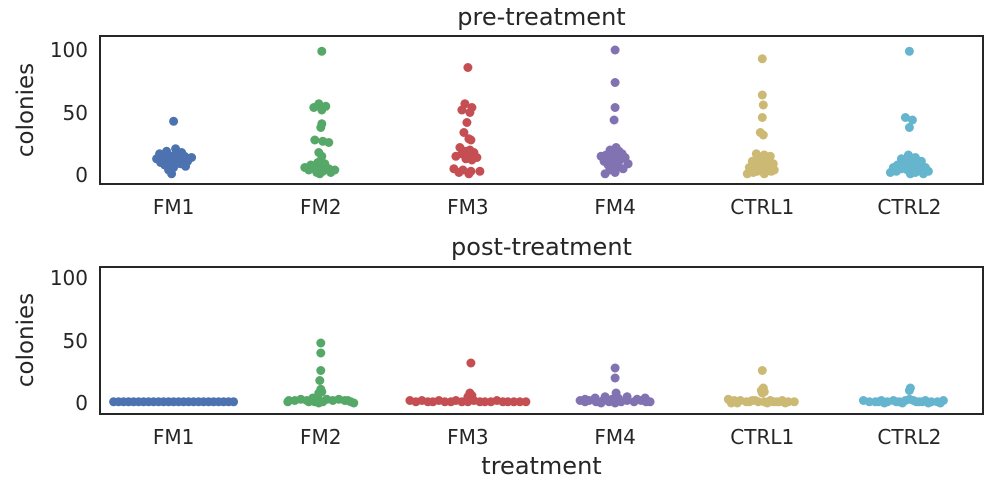 The width and height of the screenshot is (998, 487). What do you see at coordinates (541, 247) in the screenshot?
I see `subplot-title-post-treatment: post-treatment` at bounding box center [541, 247].